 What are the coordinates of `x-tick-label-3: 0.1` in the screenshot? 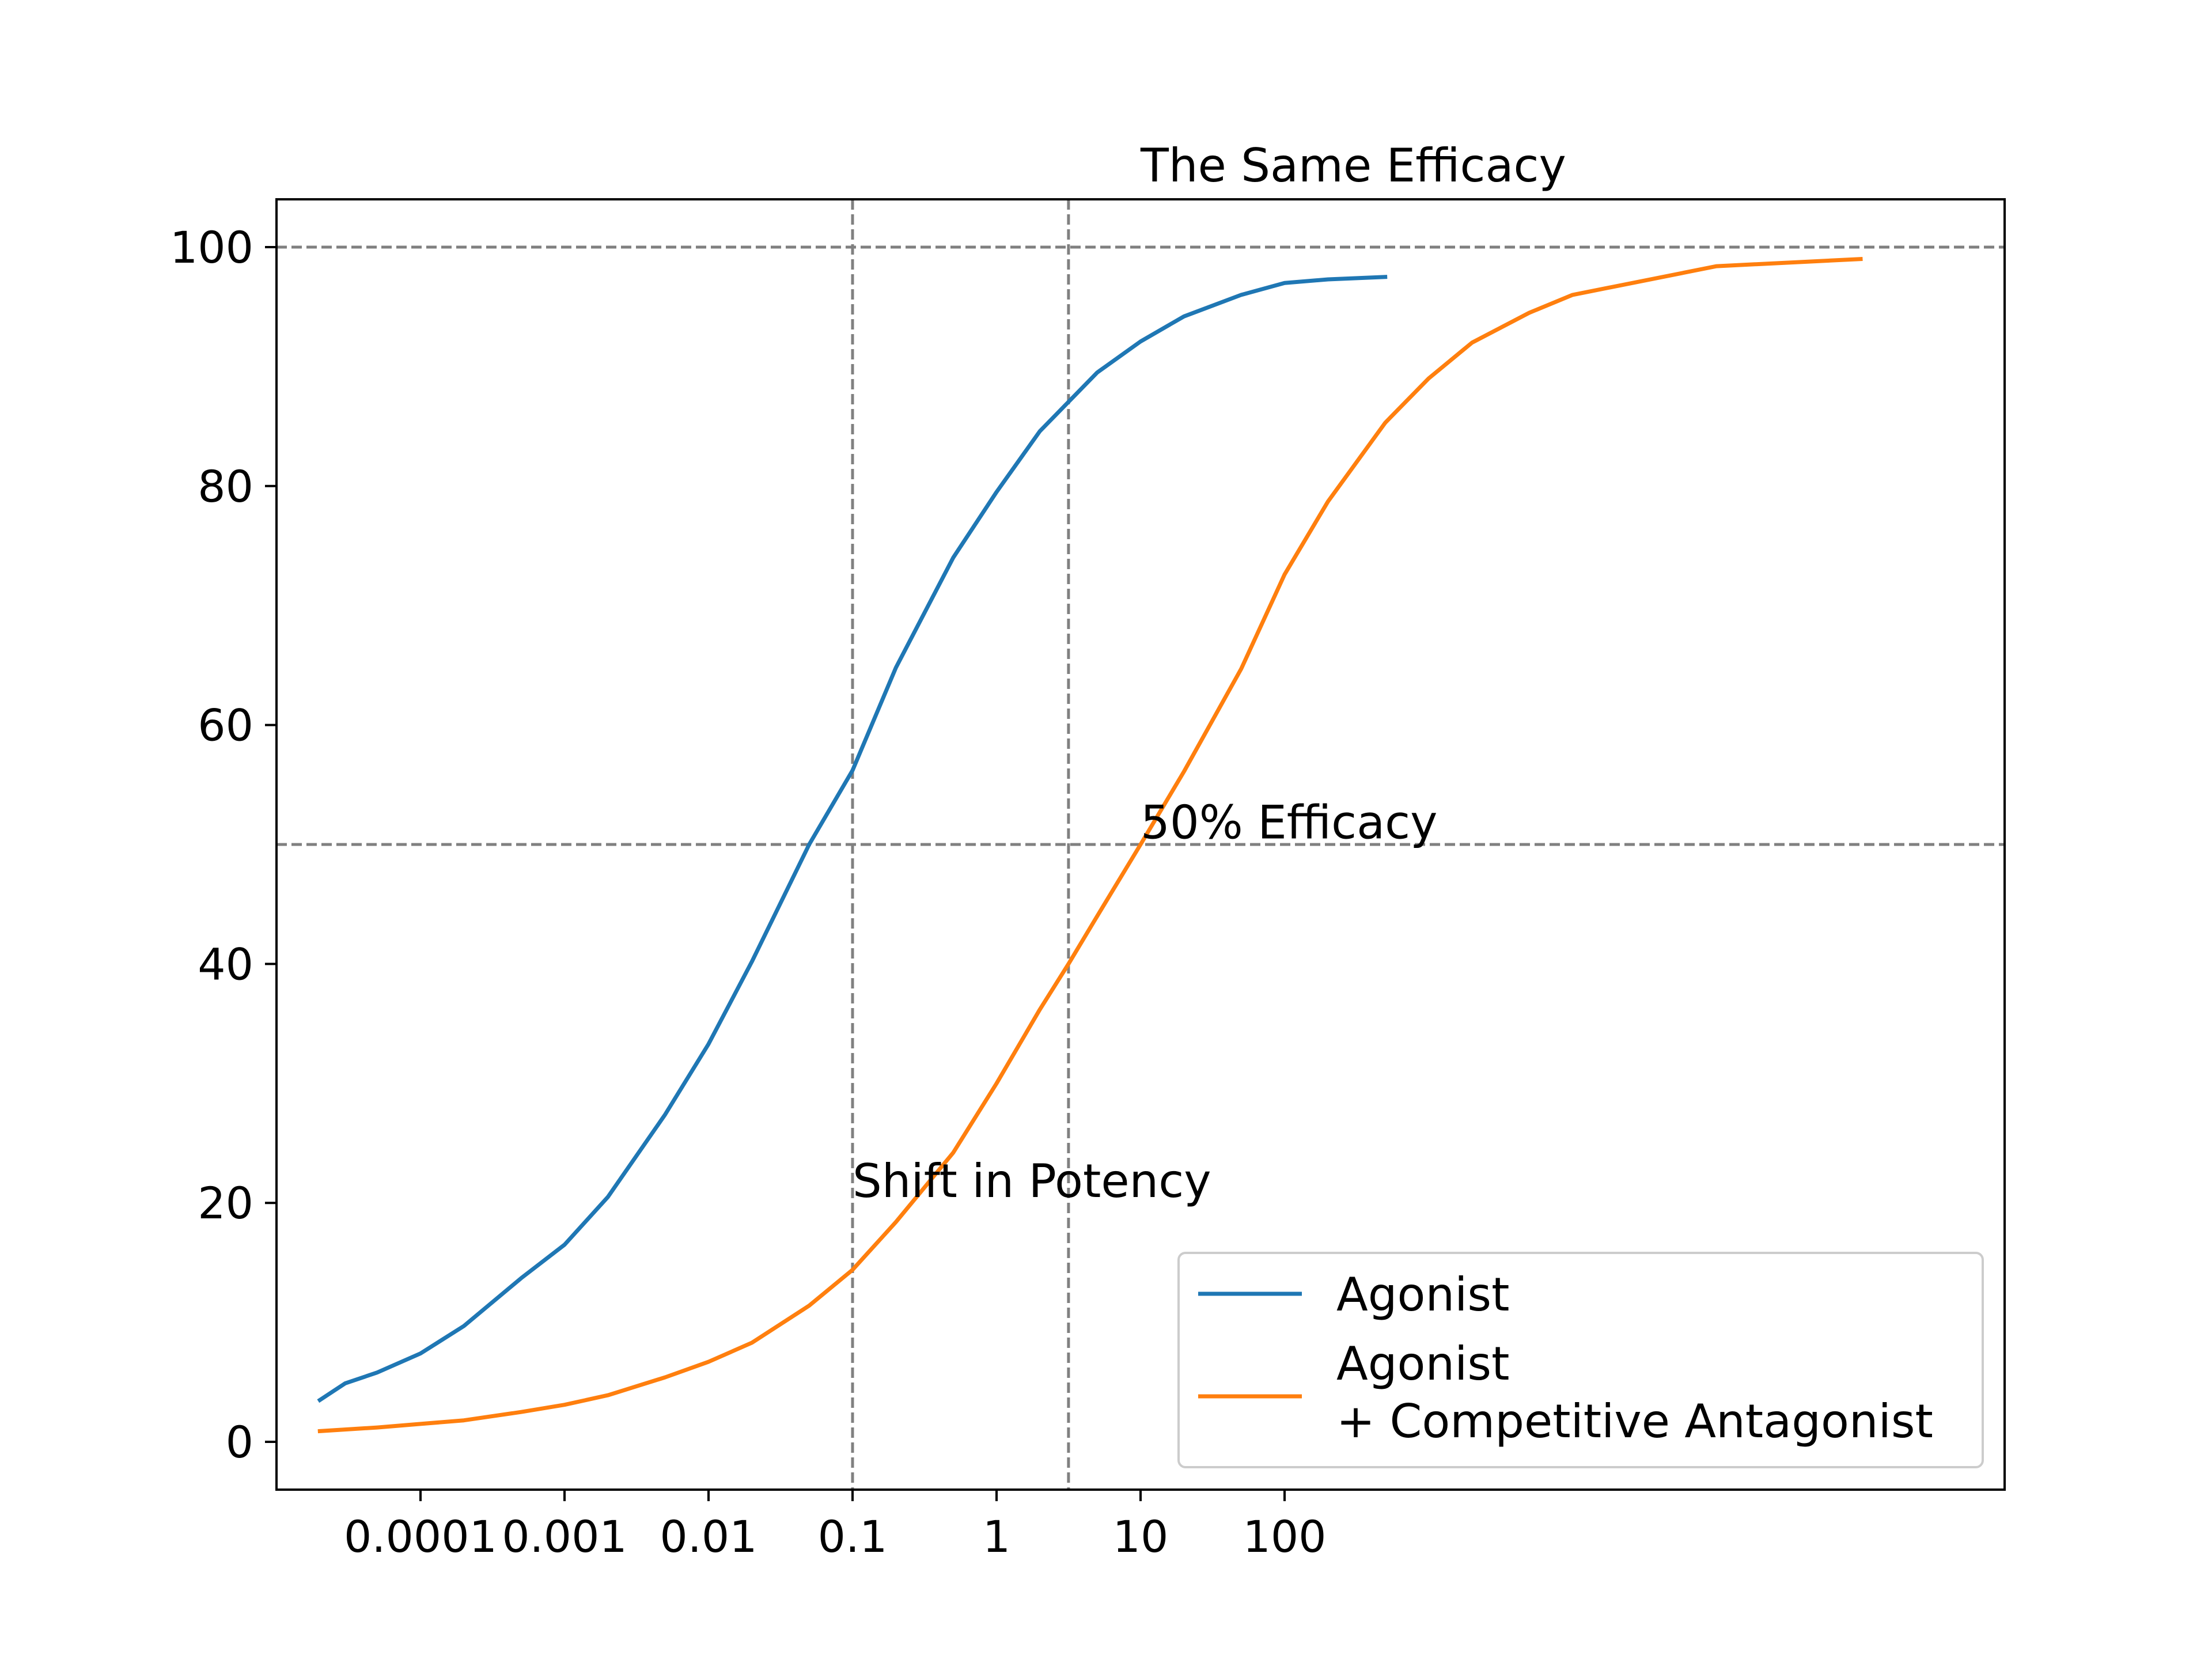 It's located at (853, 1536).